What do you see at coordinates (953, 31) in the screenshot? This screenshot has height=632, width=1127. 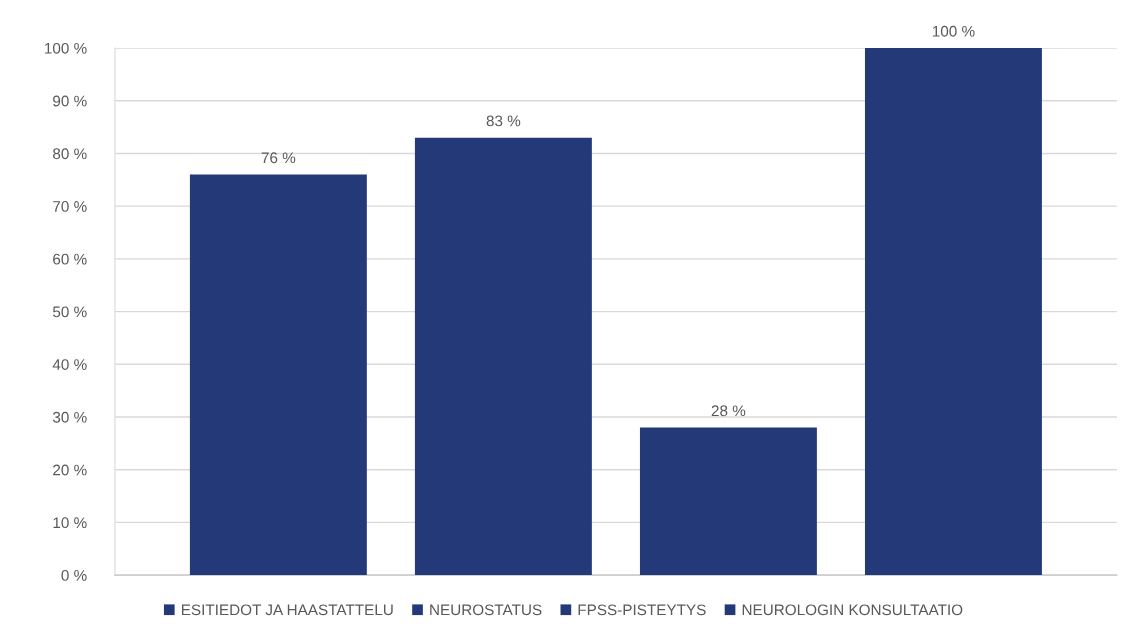 I see `data-label: 100 %` at bounding box center [953, 31].